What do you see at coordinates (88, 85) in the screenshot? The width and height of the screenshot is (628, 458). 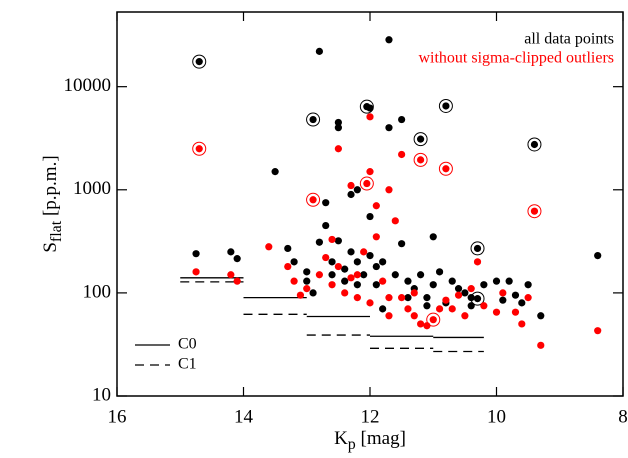 I see `y-tick-label: 10000` at bounding box center [88, 85].